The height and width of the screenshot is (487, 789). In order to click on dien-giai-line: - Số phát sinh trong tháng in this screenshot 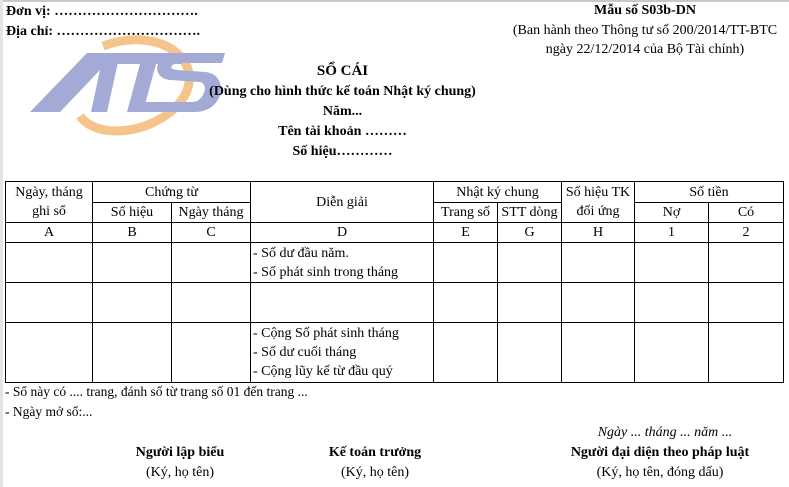, I will do `click(326, 272)`.